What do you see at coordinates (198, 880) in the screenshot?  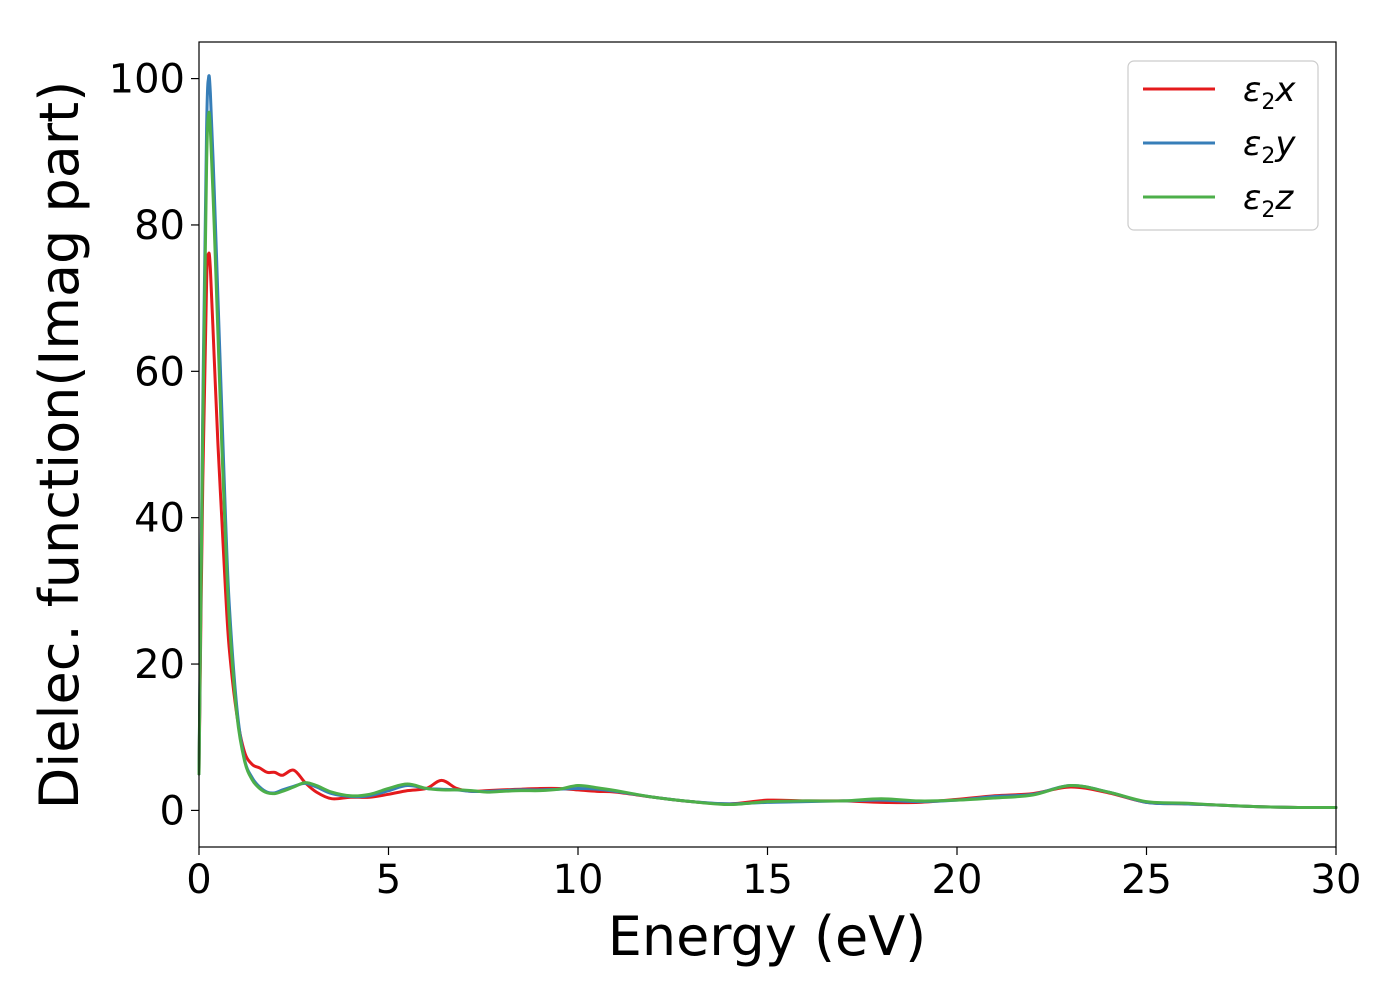 I see `x-tick-label: 0` at bounding box center [198, 880].